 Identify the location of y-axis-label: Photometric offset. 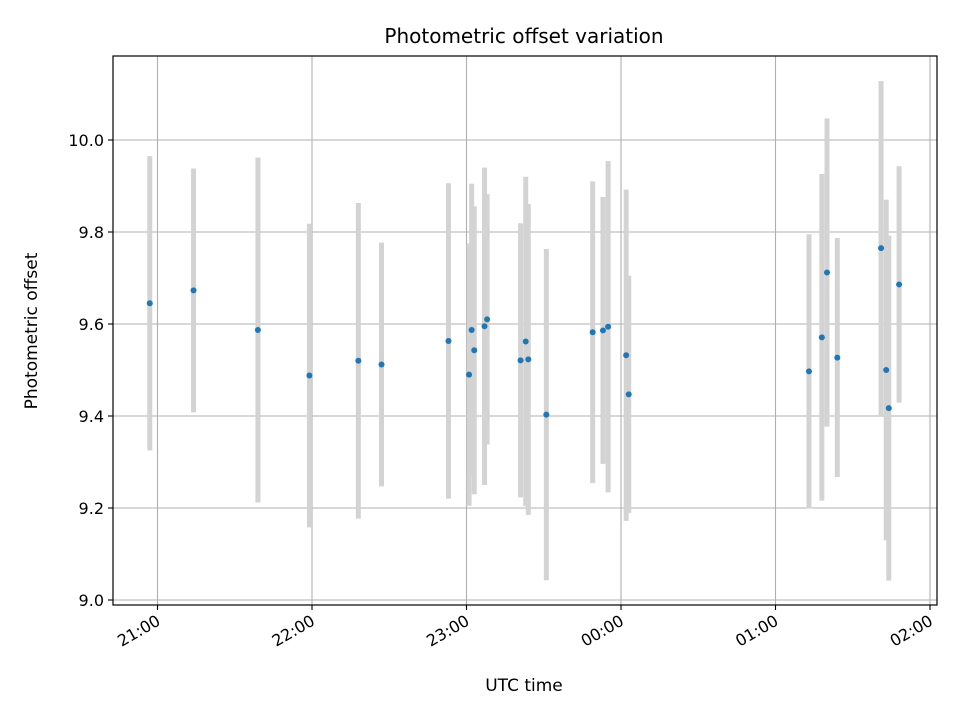
(32, 330).